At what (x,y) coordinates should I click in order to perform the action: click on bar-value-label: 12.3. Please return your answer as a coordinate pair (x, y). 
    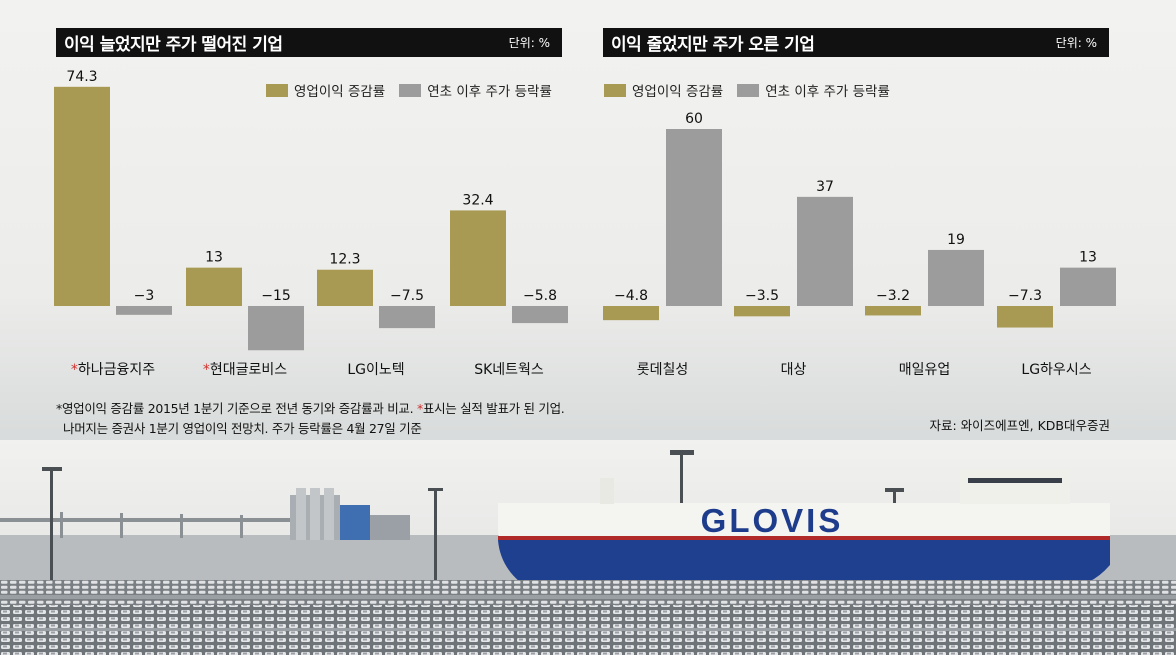
    Looking at the image, I should click on (344, 260).